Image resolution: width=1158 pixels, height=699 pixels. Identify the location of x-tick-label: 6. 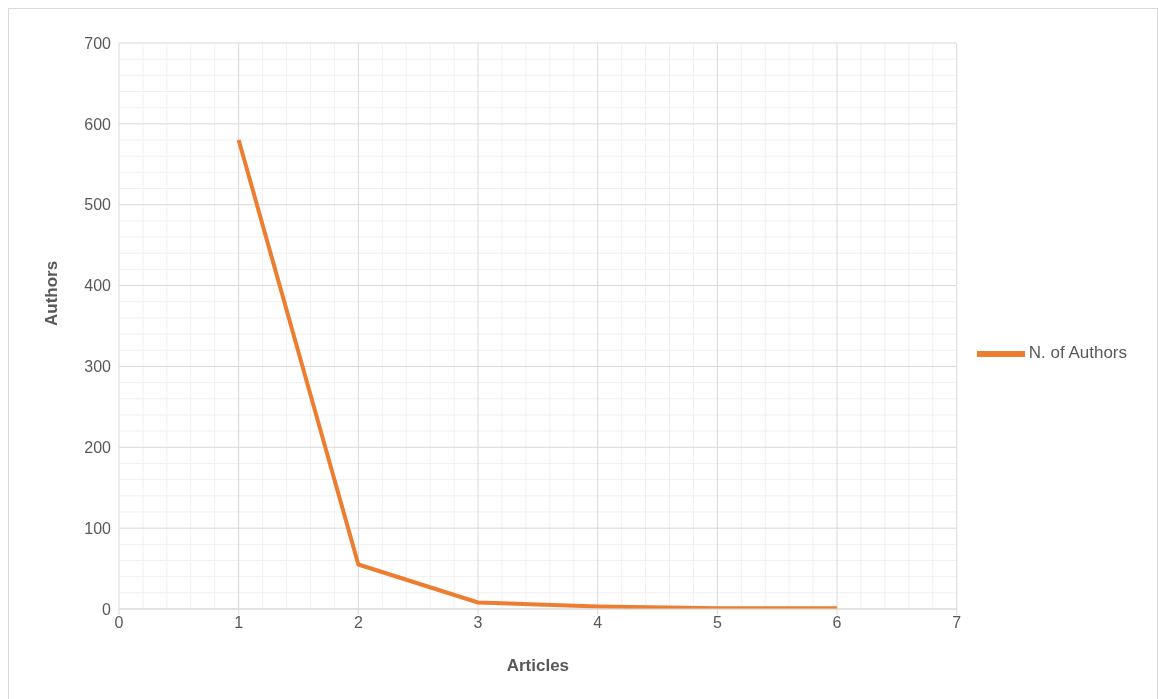
(837, 623).